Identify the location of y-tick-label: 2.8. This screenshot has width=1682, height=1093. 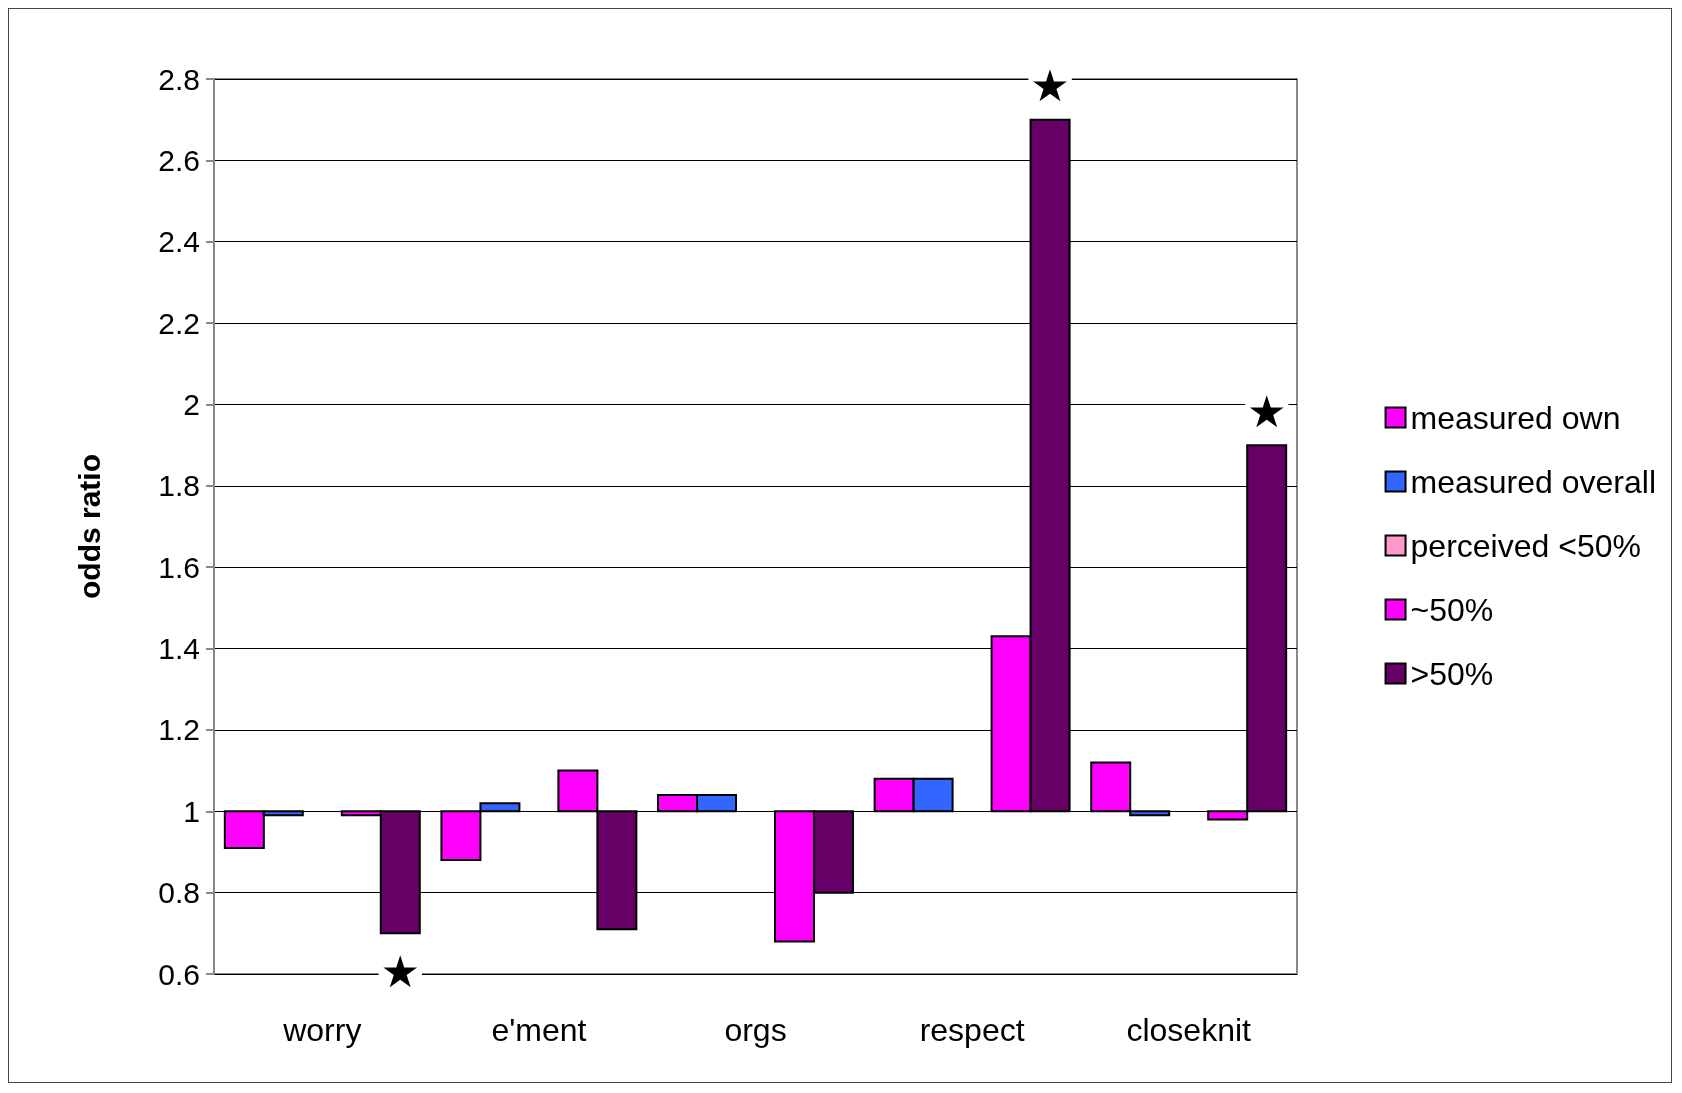
(179, 79).